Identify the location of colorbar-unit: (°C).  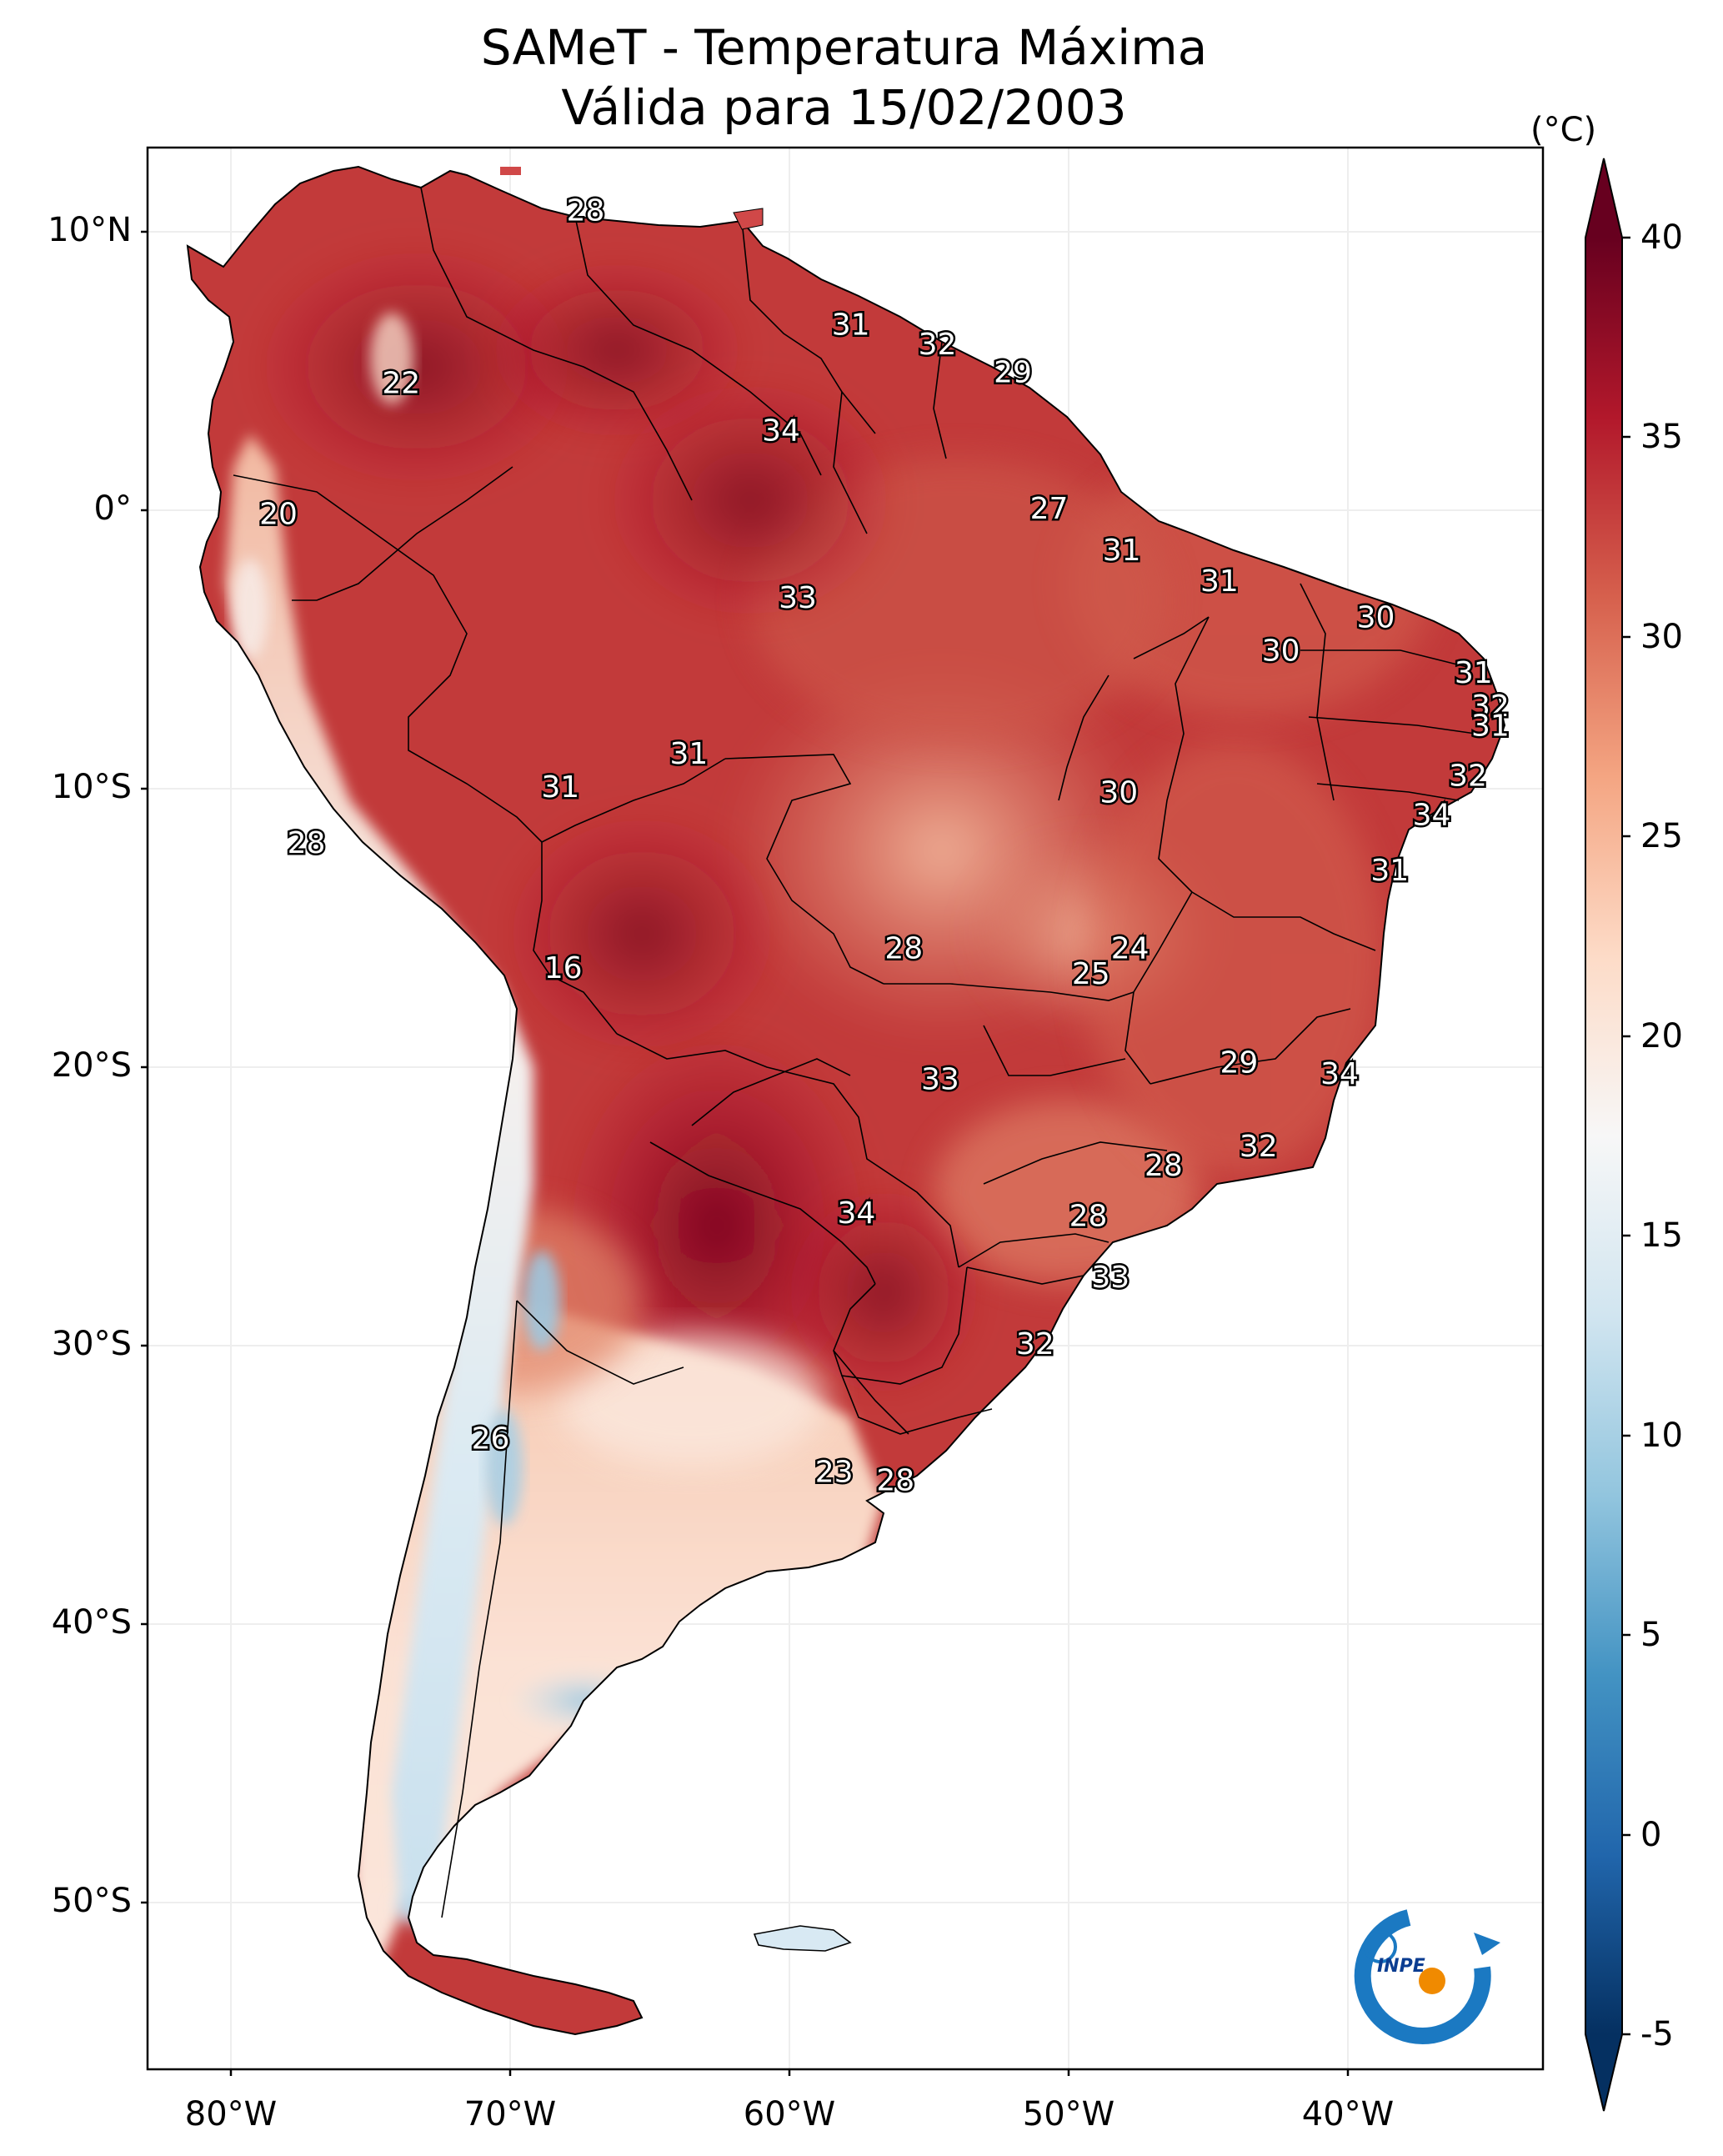
(1563, 130).